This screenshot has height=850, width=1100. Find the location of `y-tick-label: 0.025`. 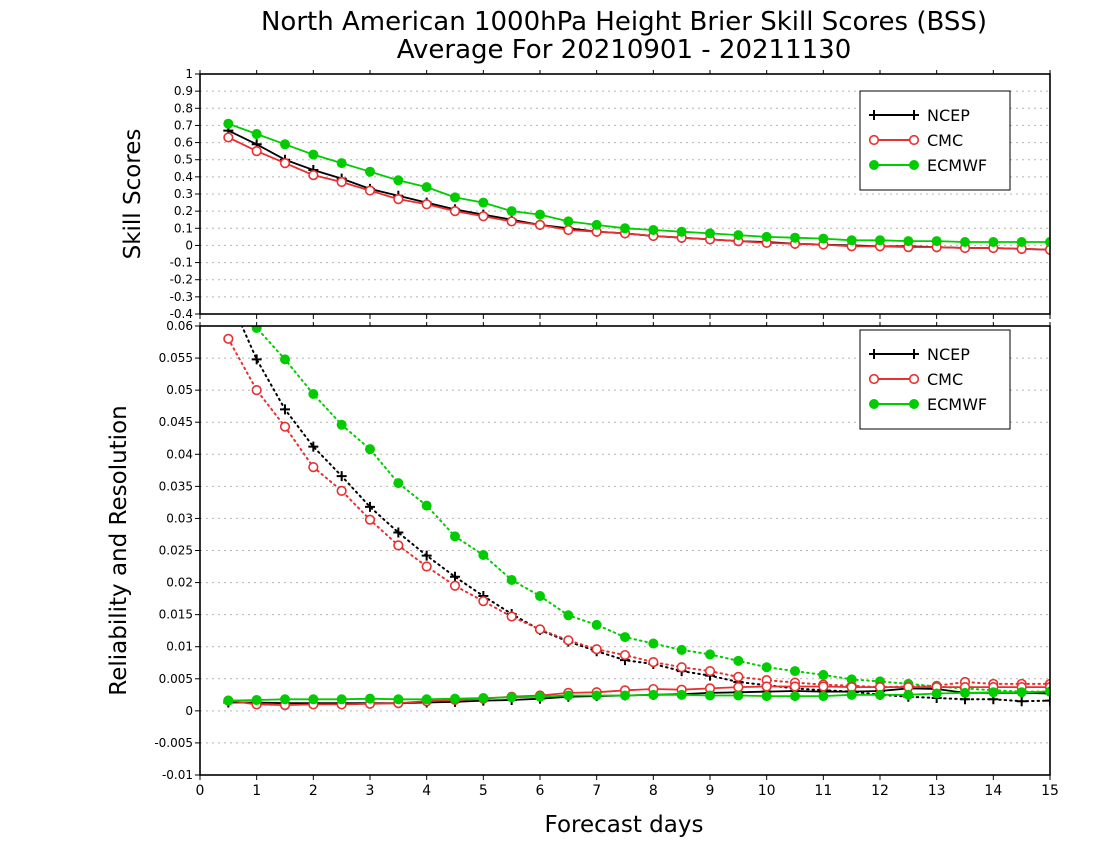

y-tick-label: 0.025 is located at coordinates (176, 551).